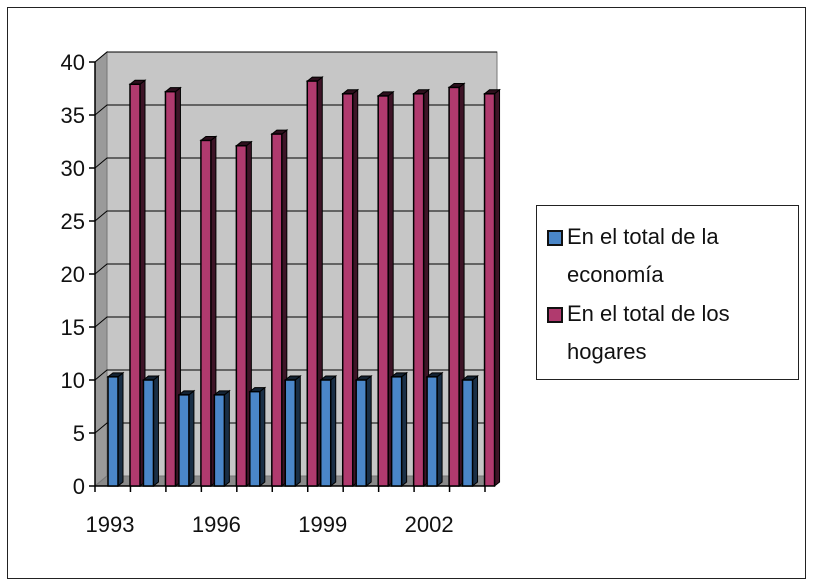 The height and width of the screenshot is (586, 814). Describe the element at coordinates (73, 115) in the screenshot. I see `y-tick-label: 35` at that location.